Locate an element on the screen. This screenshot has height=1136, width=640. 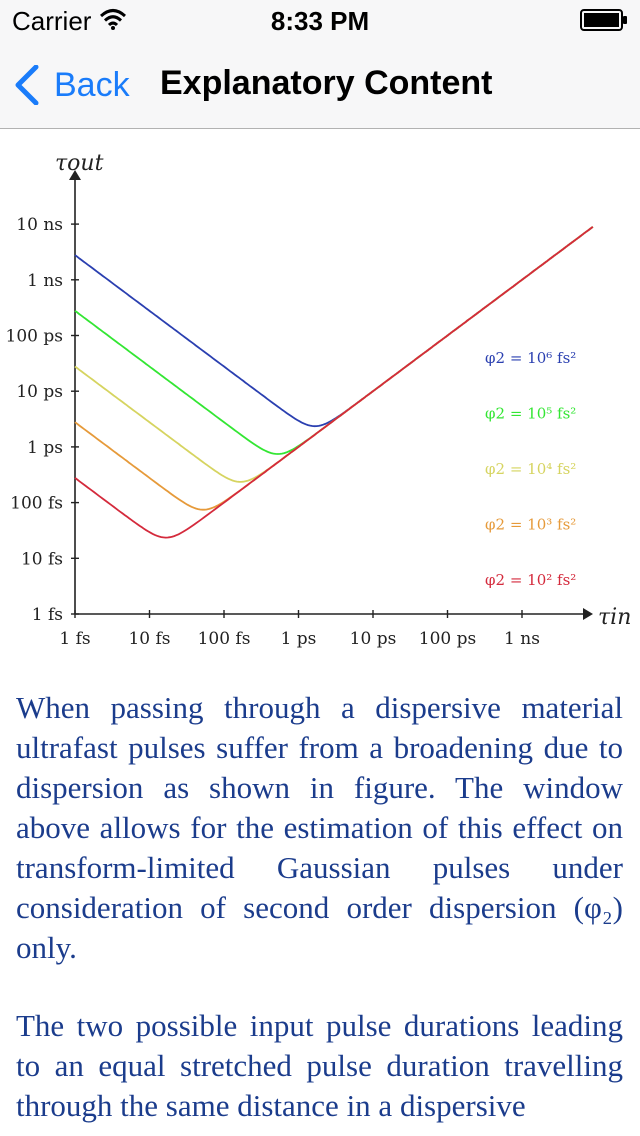
wifi-icon is located at coordinates (113, 19).